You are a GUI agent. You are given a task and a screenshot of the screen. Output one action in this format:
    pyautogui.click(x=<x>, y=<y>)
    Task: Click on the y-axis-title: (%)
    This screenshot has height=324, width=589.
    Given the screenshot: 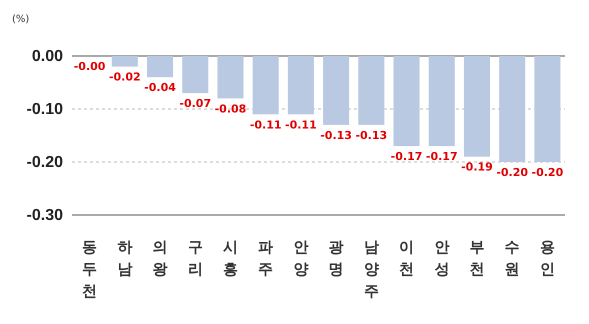 What is the action you would take?
    pyautogui.click(x=21, y=19)
    